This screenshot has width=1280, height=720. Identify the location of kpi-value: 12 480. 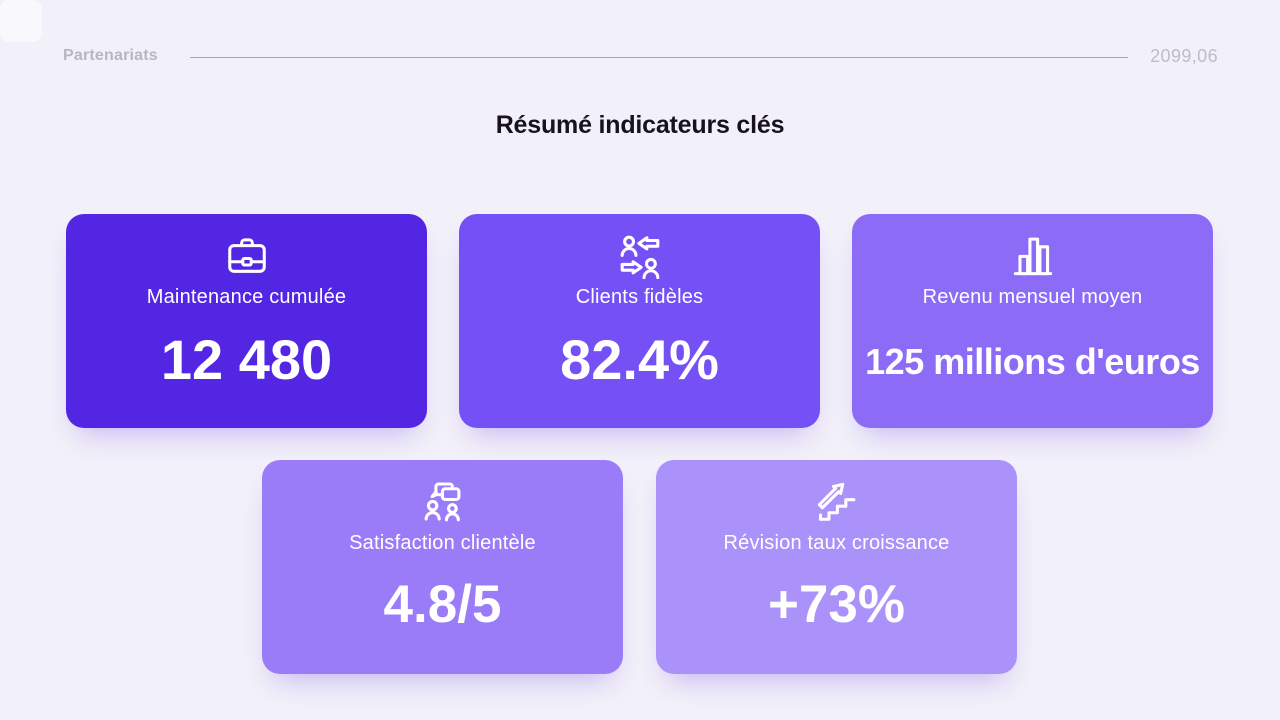
(246, 359).